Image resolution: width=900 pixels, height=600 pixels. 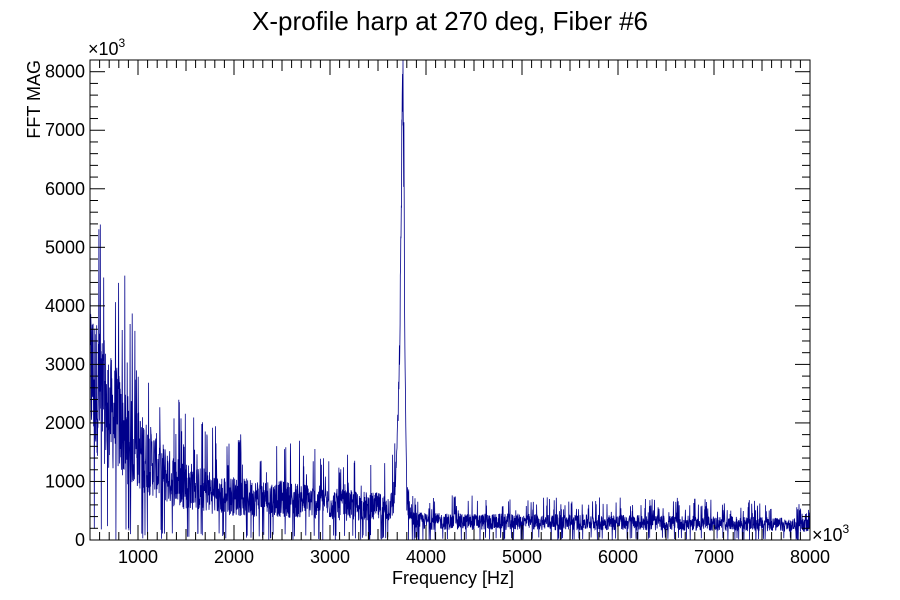 I want to click on chart-title: X-profile harp at 270 deg, Fiber #6, so click(x=450, y=21).